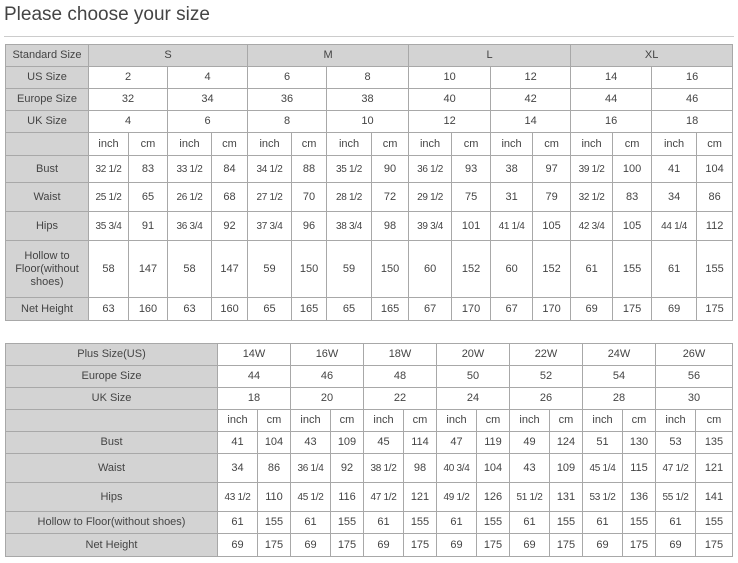 The image size is (738, 563). Describe the element at coordinates (383, 468) in the screenshot. I see `measurement-cell: 38 1/2` at that location.